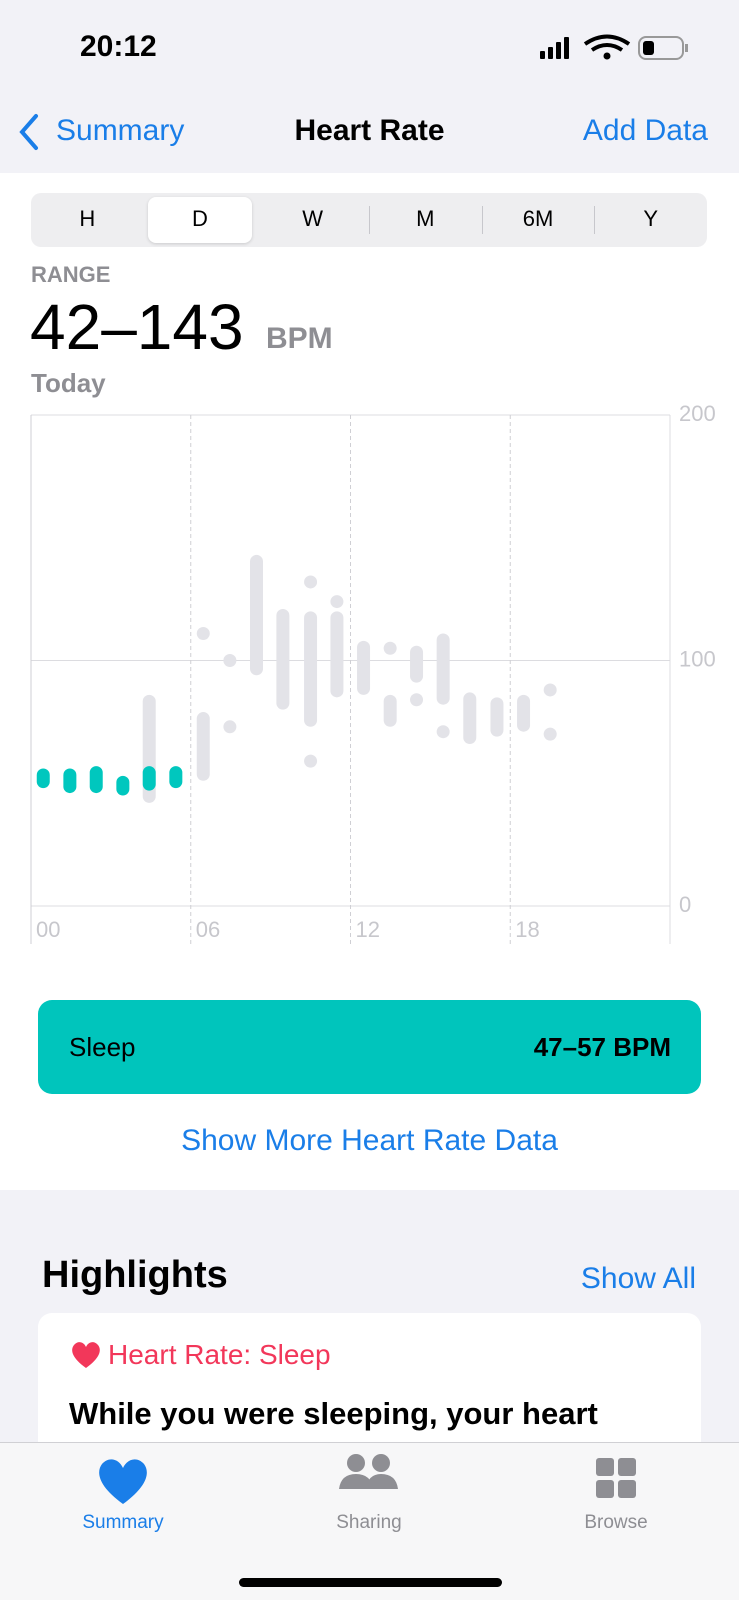 This screenshot has width=739, height=1600. I want to click on x-tick-label: 00, so click(48, 929).